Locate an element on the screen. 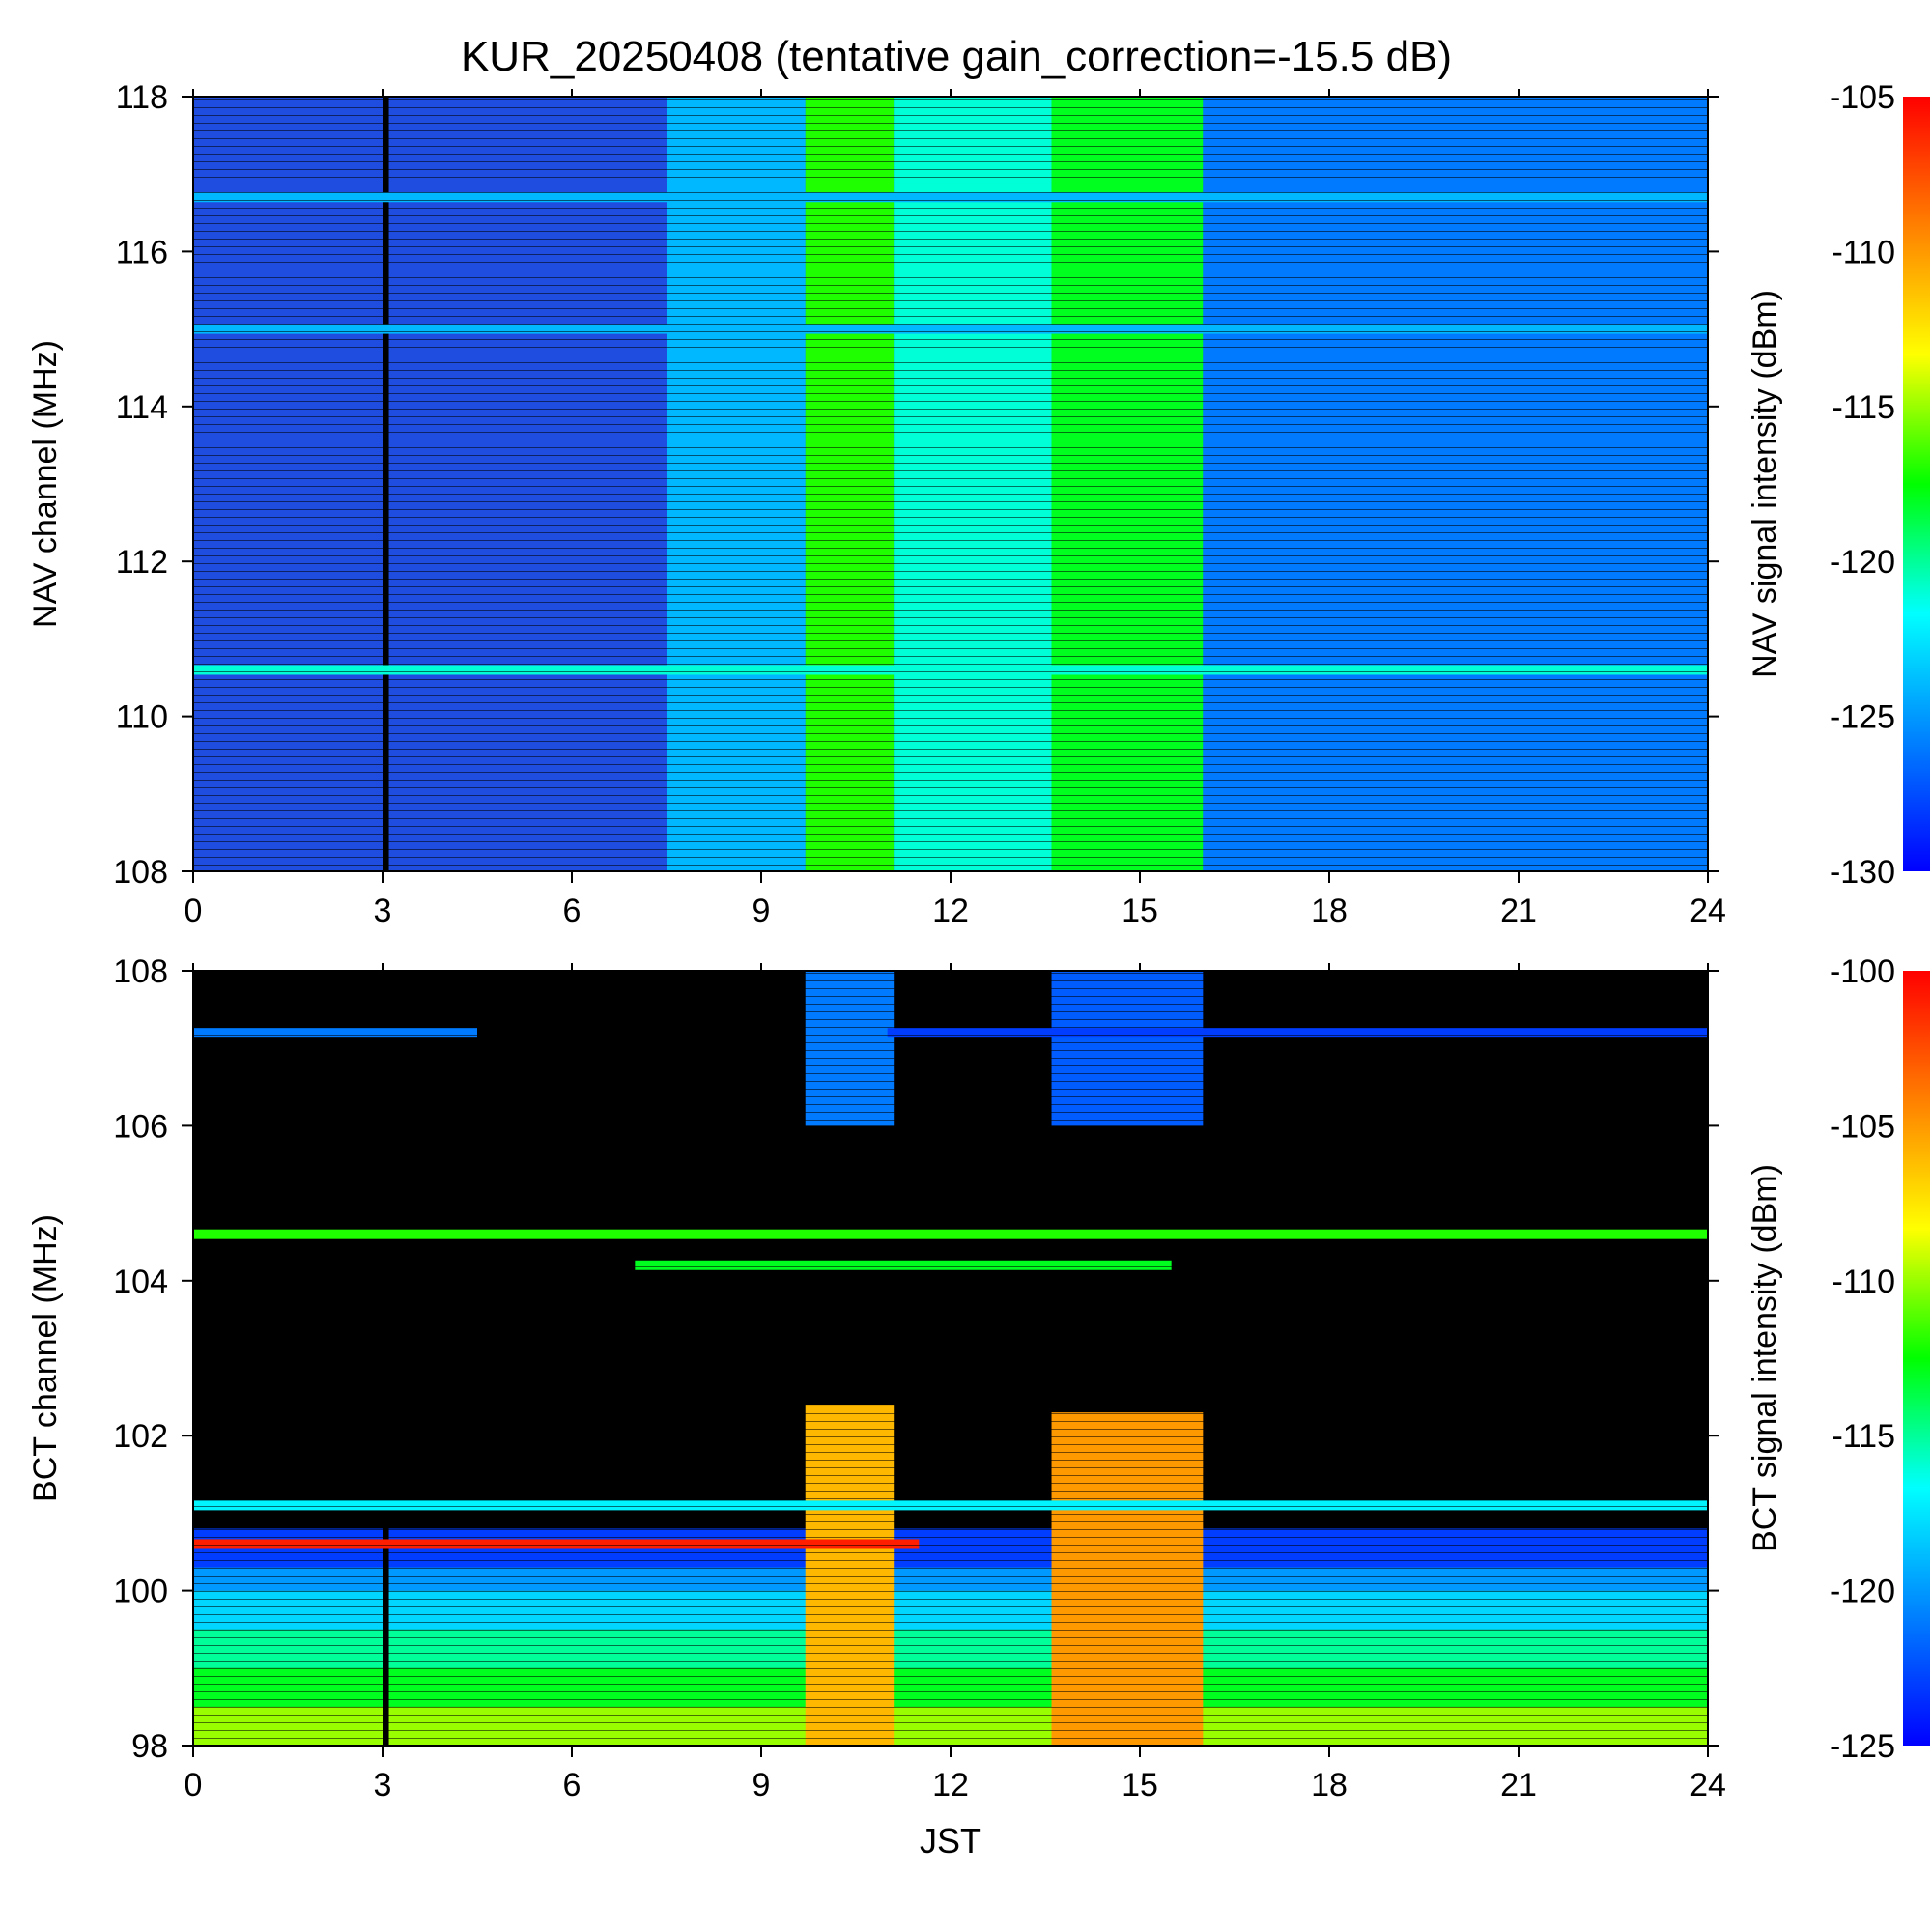 This screenshot has width=1932, height=1932. nav-y-tick-label: 116 is located at coordinates (142, 252).